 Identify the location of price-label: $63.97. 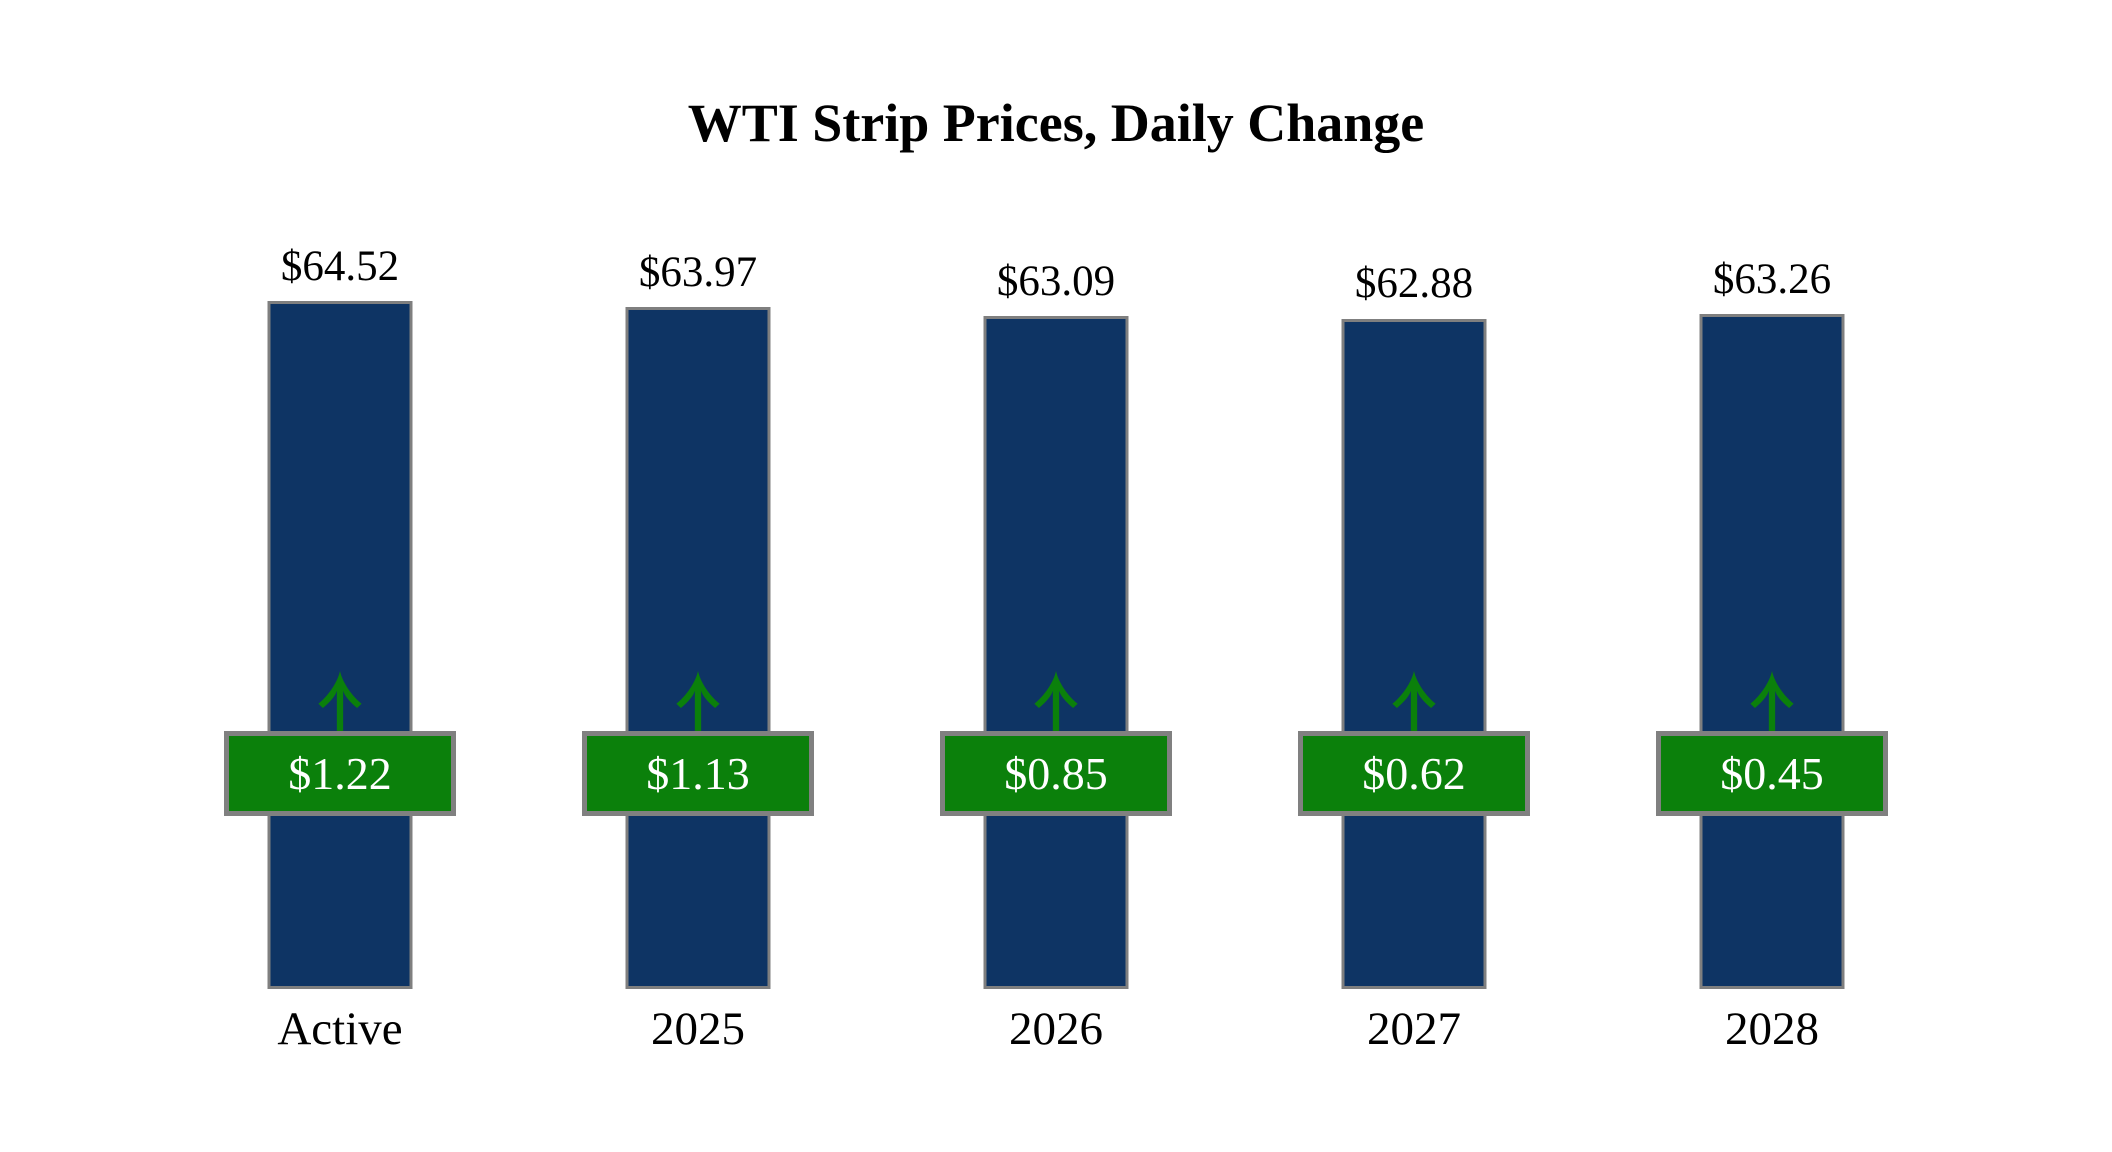
(698, 272).